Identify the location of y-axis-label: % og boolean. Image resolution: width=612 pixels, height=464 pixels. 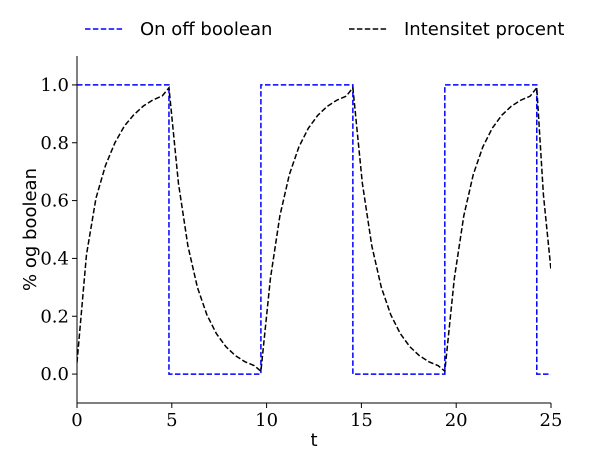
(30, 229).